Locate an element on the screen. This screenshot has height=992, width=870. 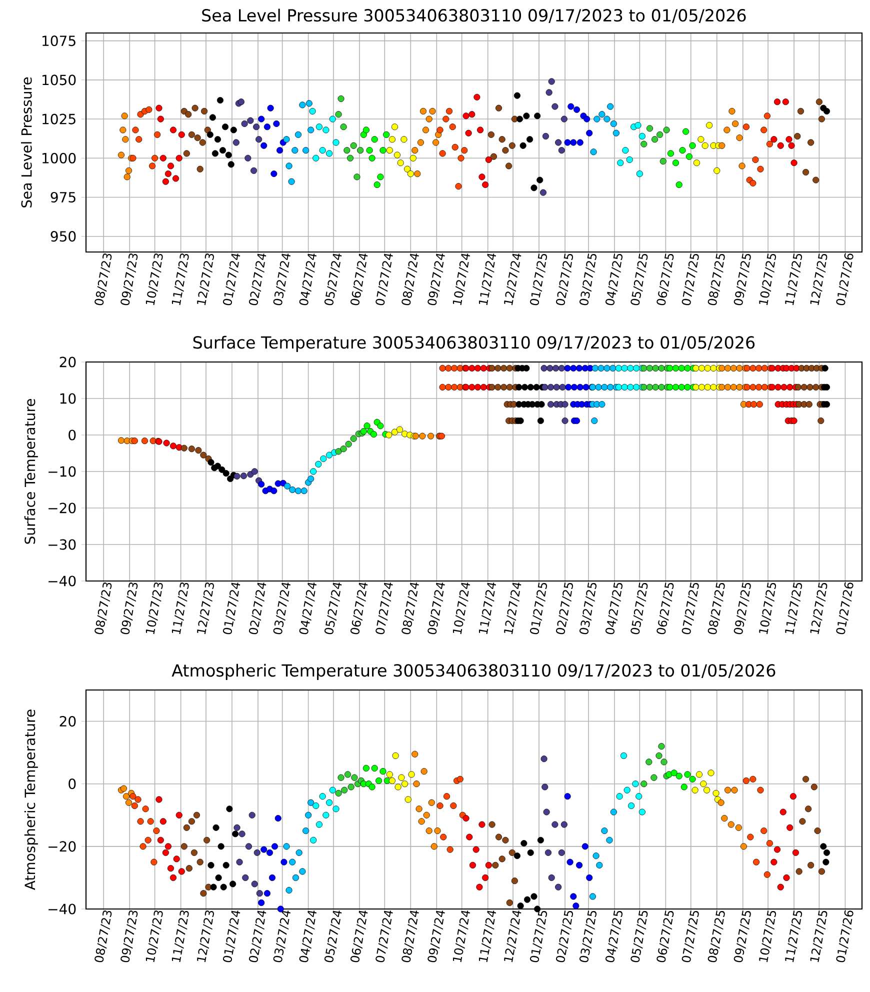
y-axis-title: Atmospheric Temperature is located at coordinates (31, 800).